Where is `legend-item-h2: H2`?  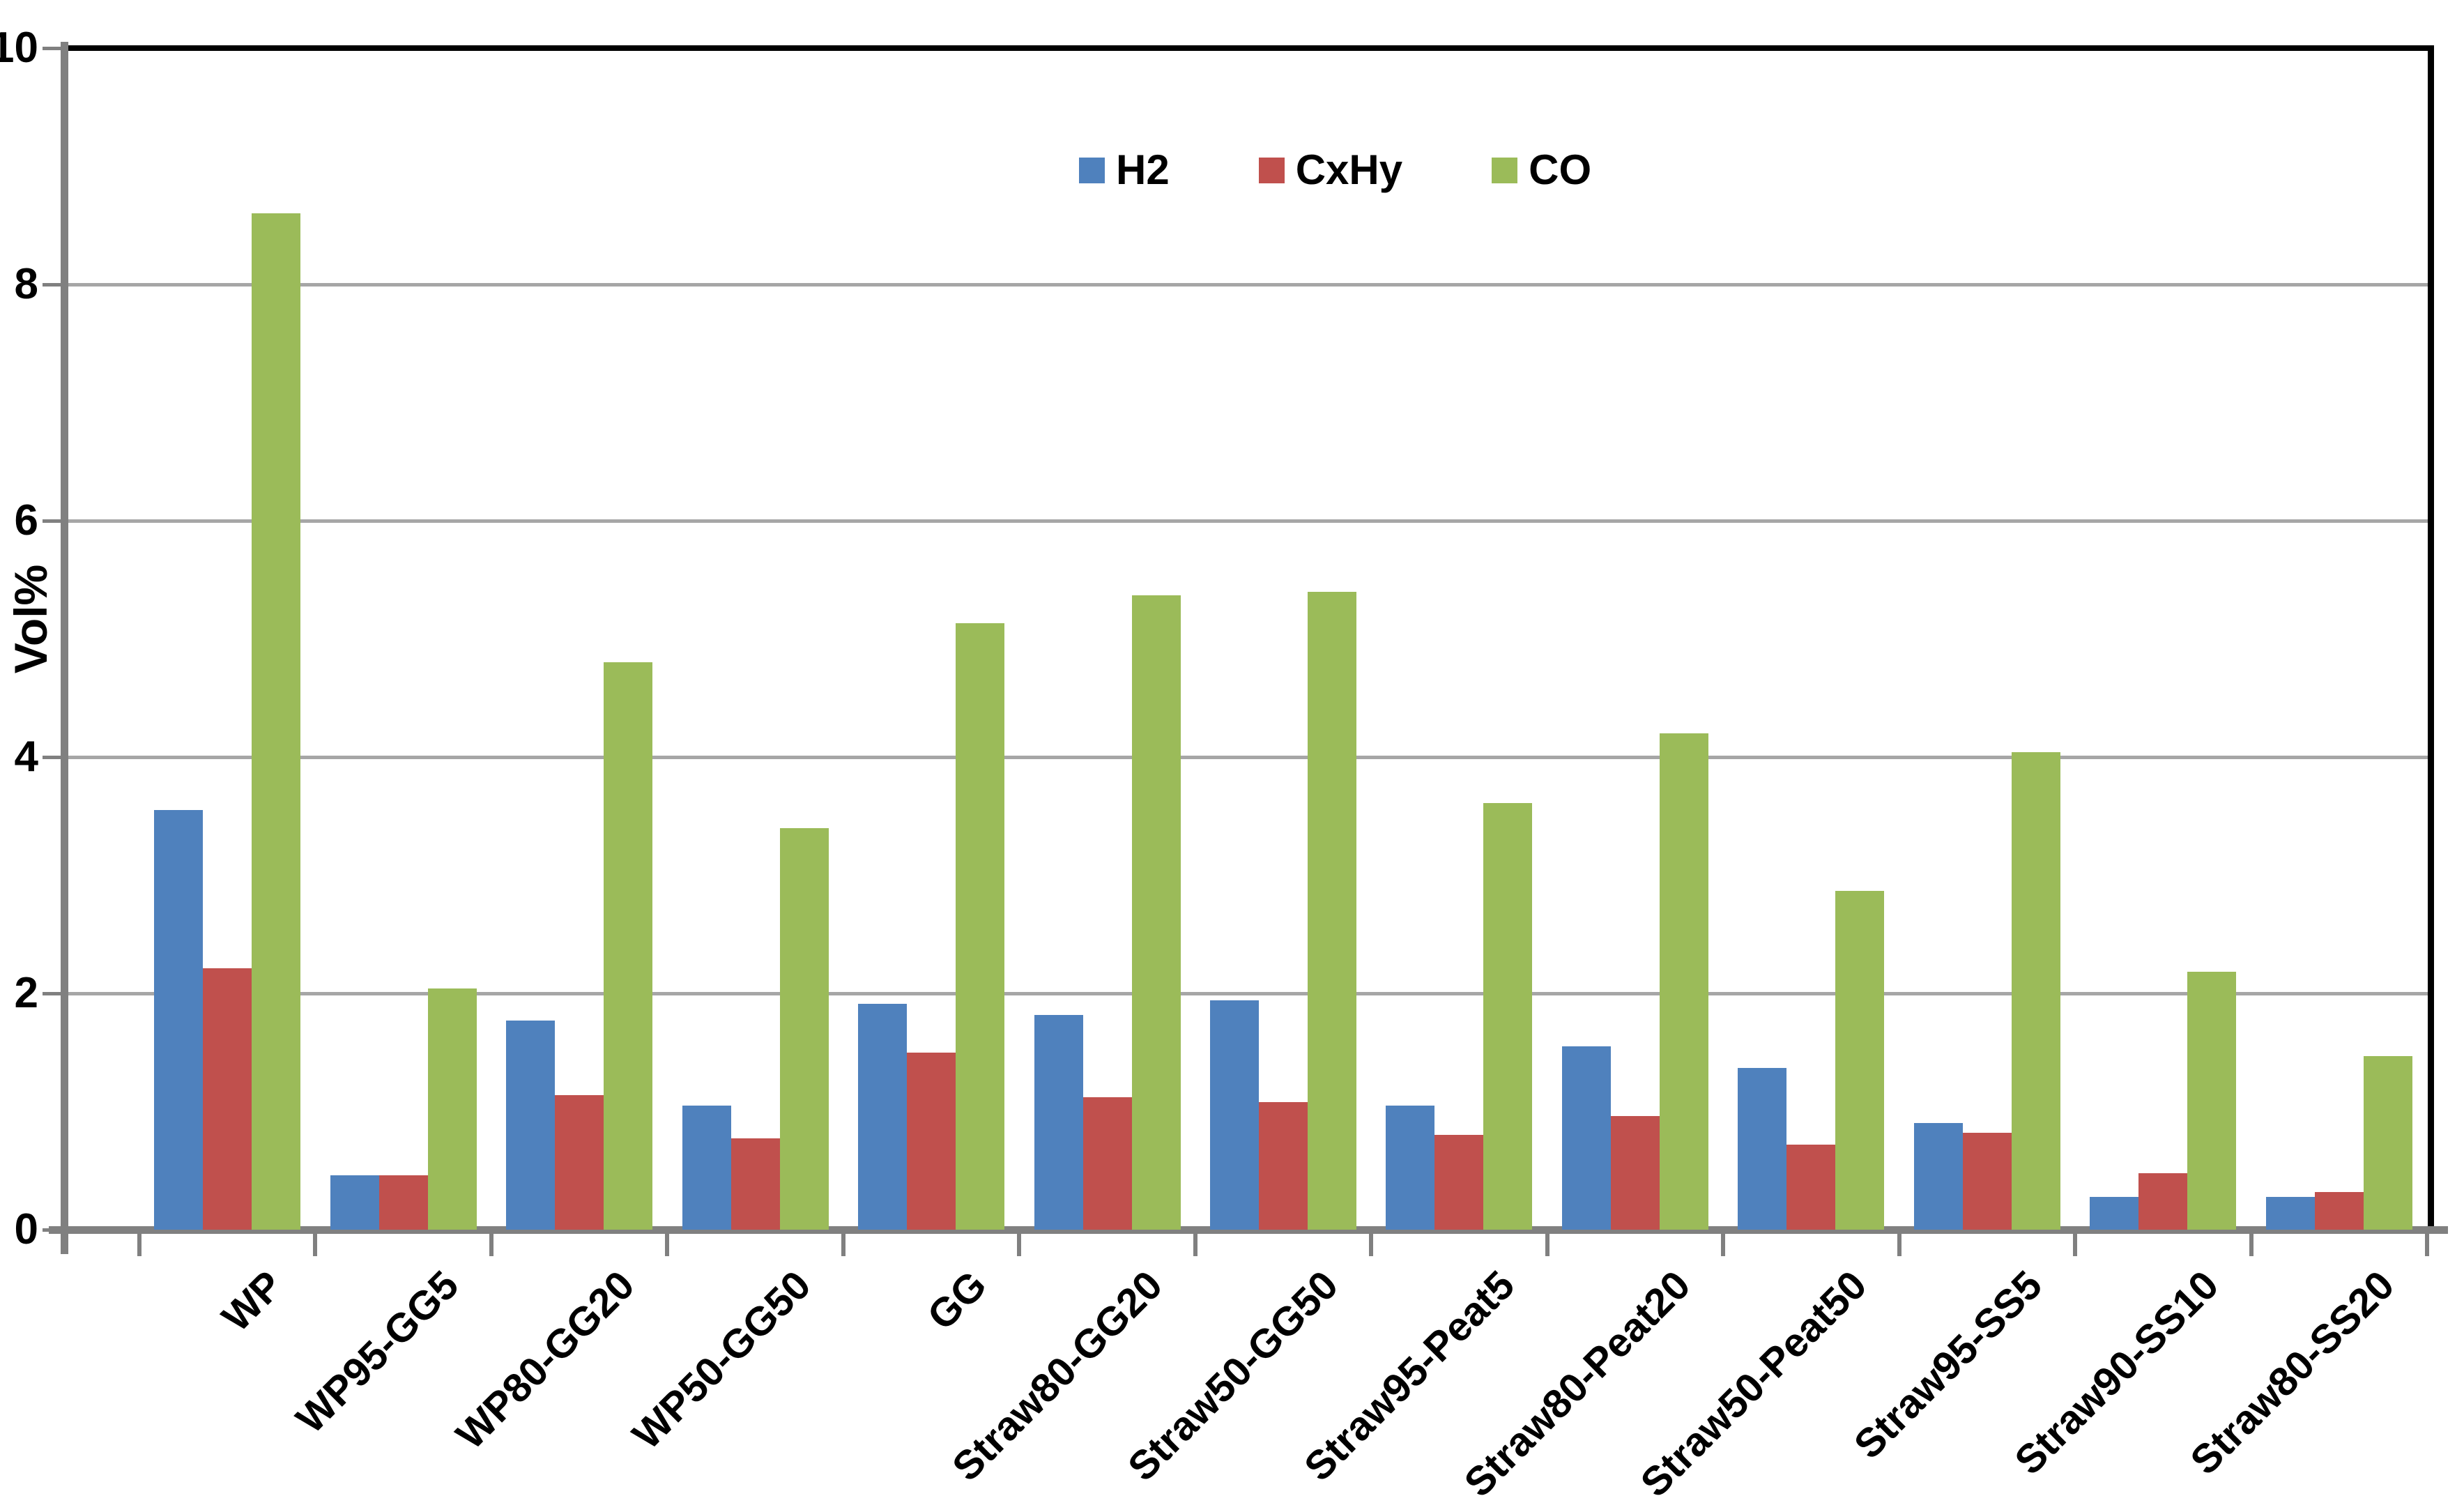 legend-item-h2: H2 is located at coordinates (1124, 170).